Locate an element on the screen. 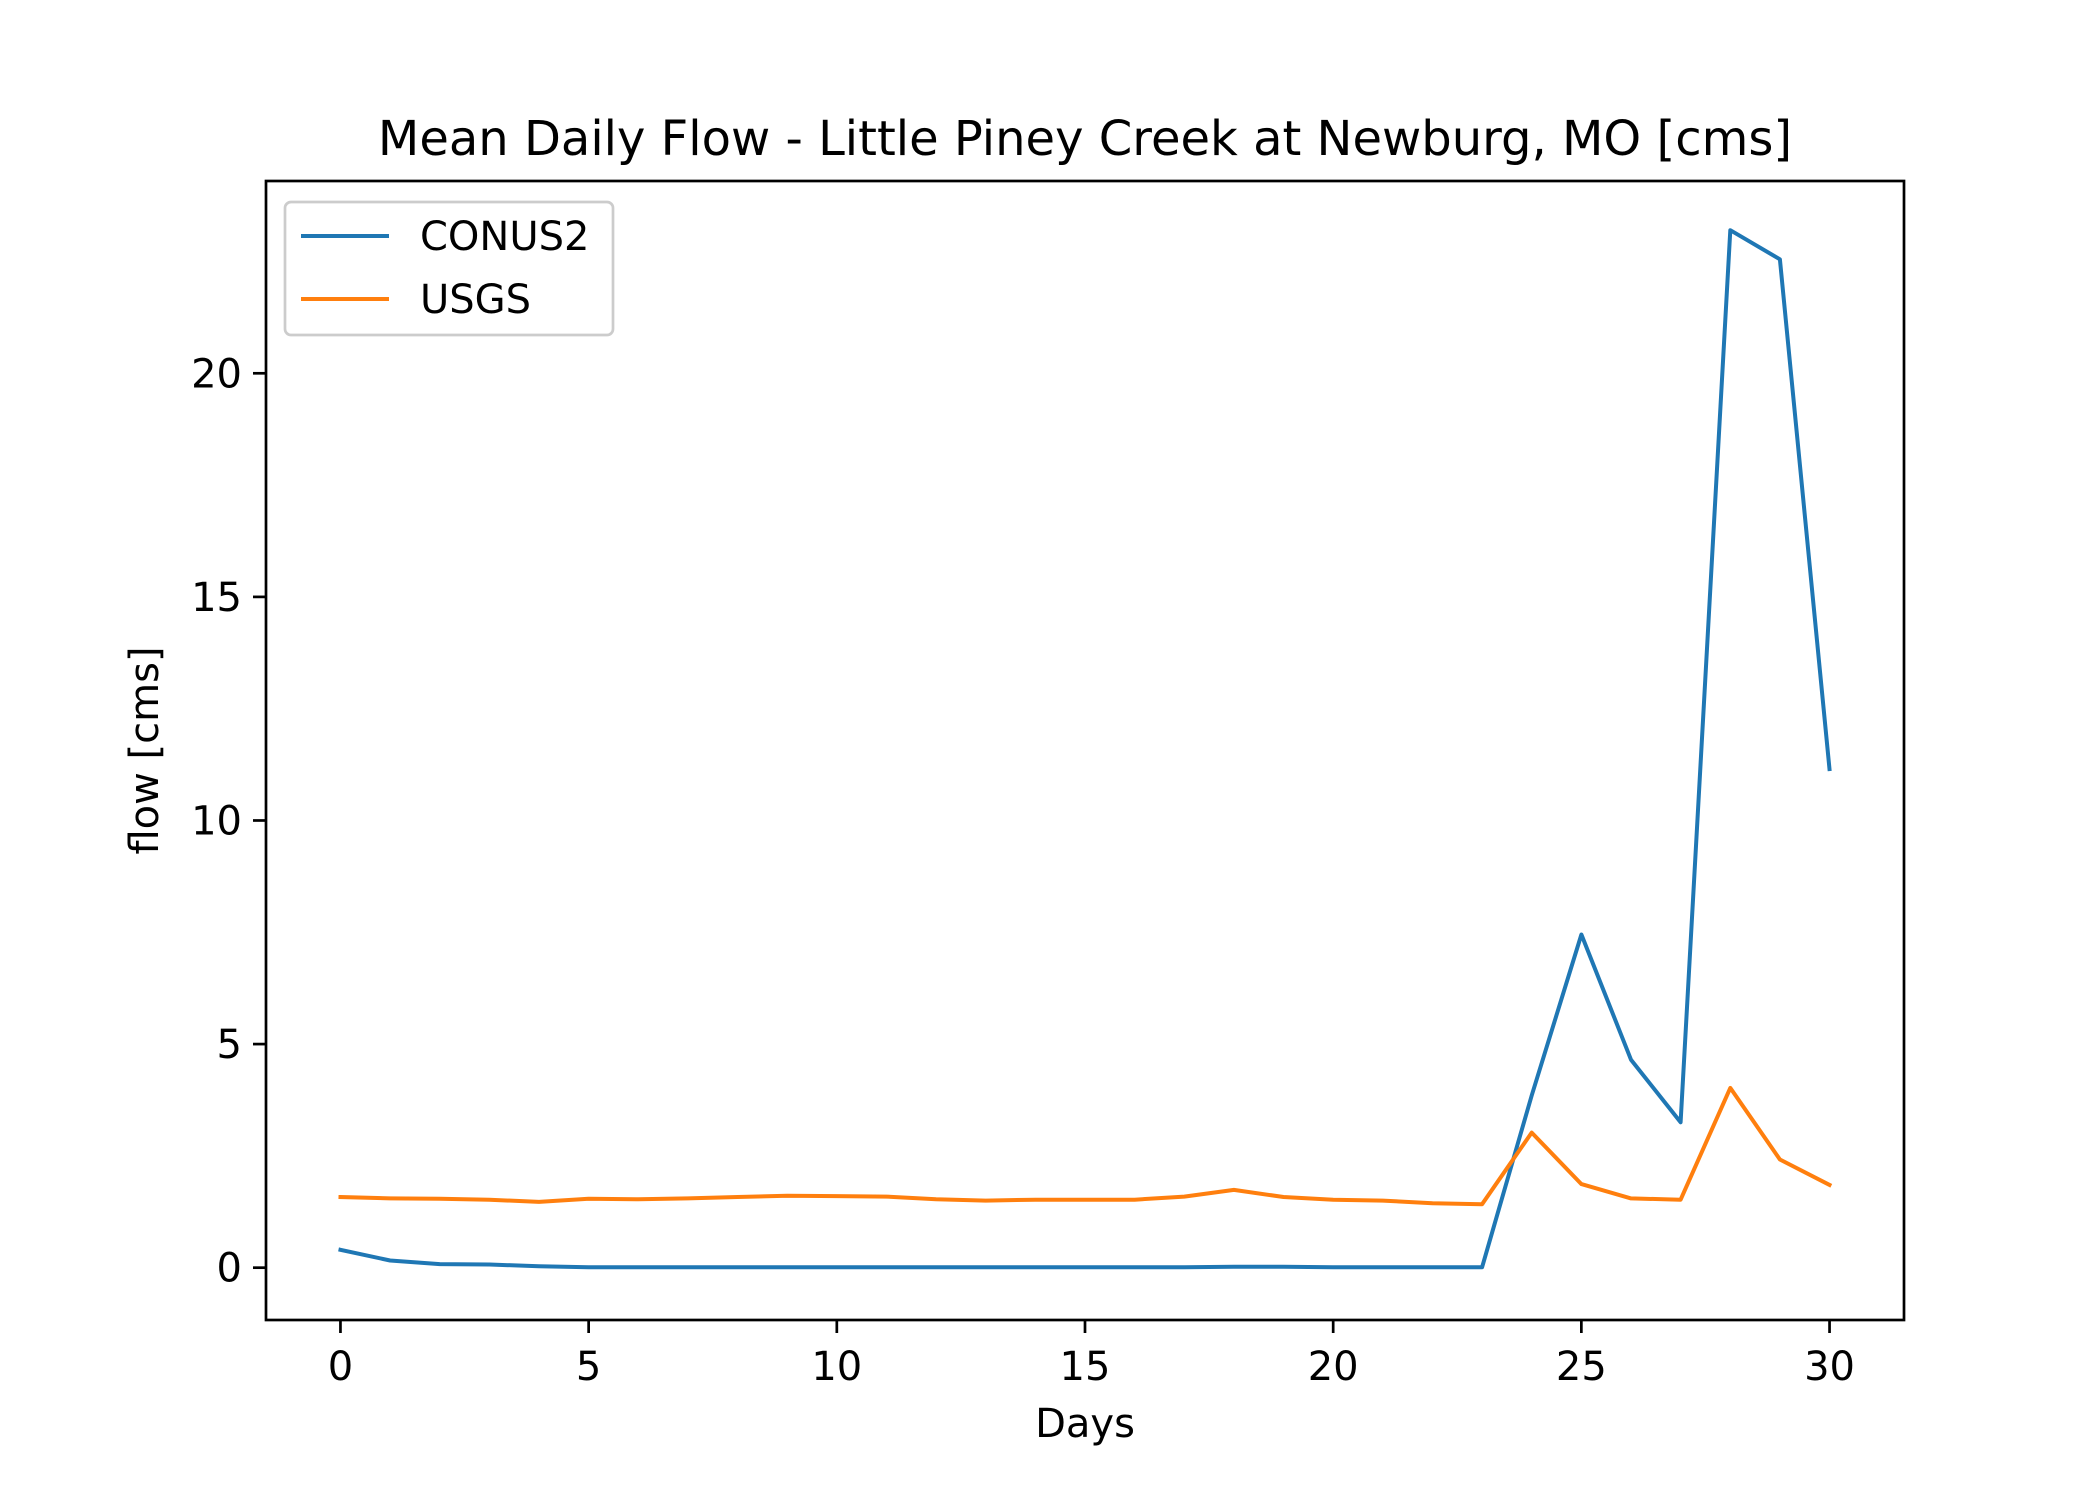  x-tick-label: 15 is located at coordinates (1085, 1367).